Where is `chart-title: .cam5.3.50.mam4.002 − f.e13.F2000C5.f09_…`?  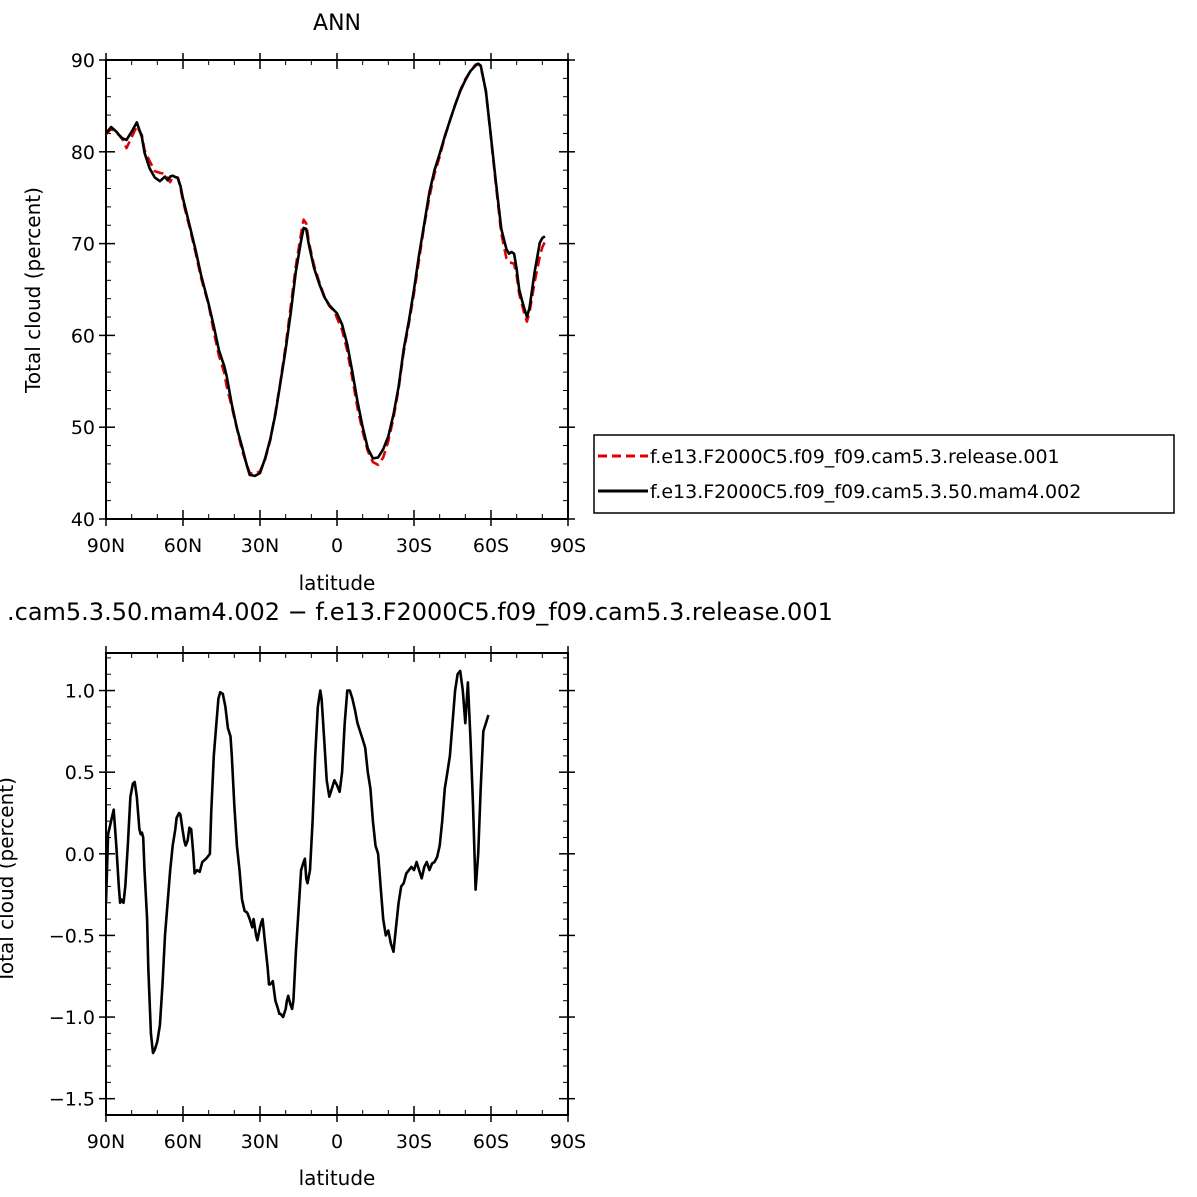
chart-title: .cam5.3.50.mam4.002 − f.e13.F2000C5.f09_… is located at coordinates (420, 612).